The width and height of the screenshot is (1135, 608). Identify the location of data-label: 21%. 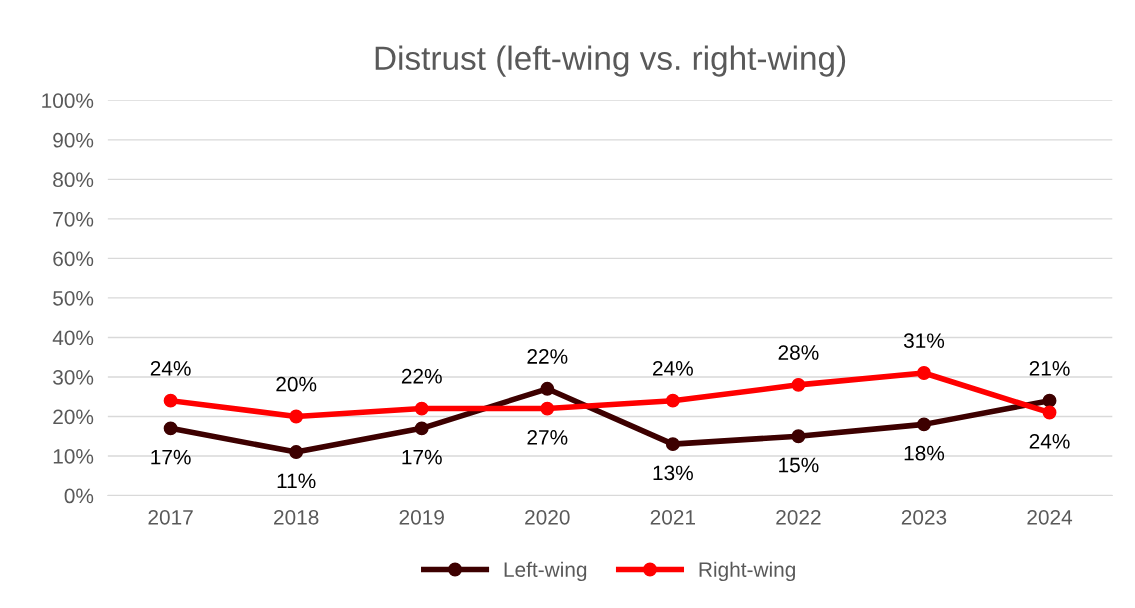
(1049, 368).